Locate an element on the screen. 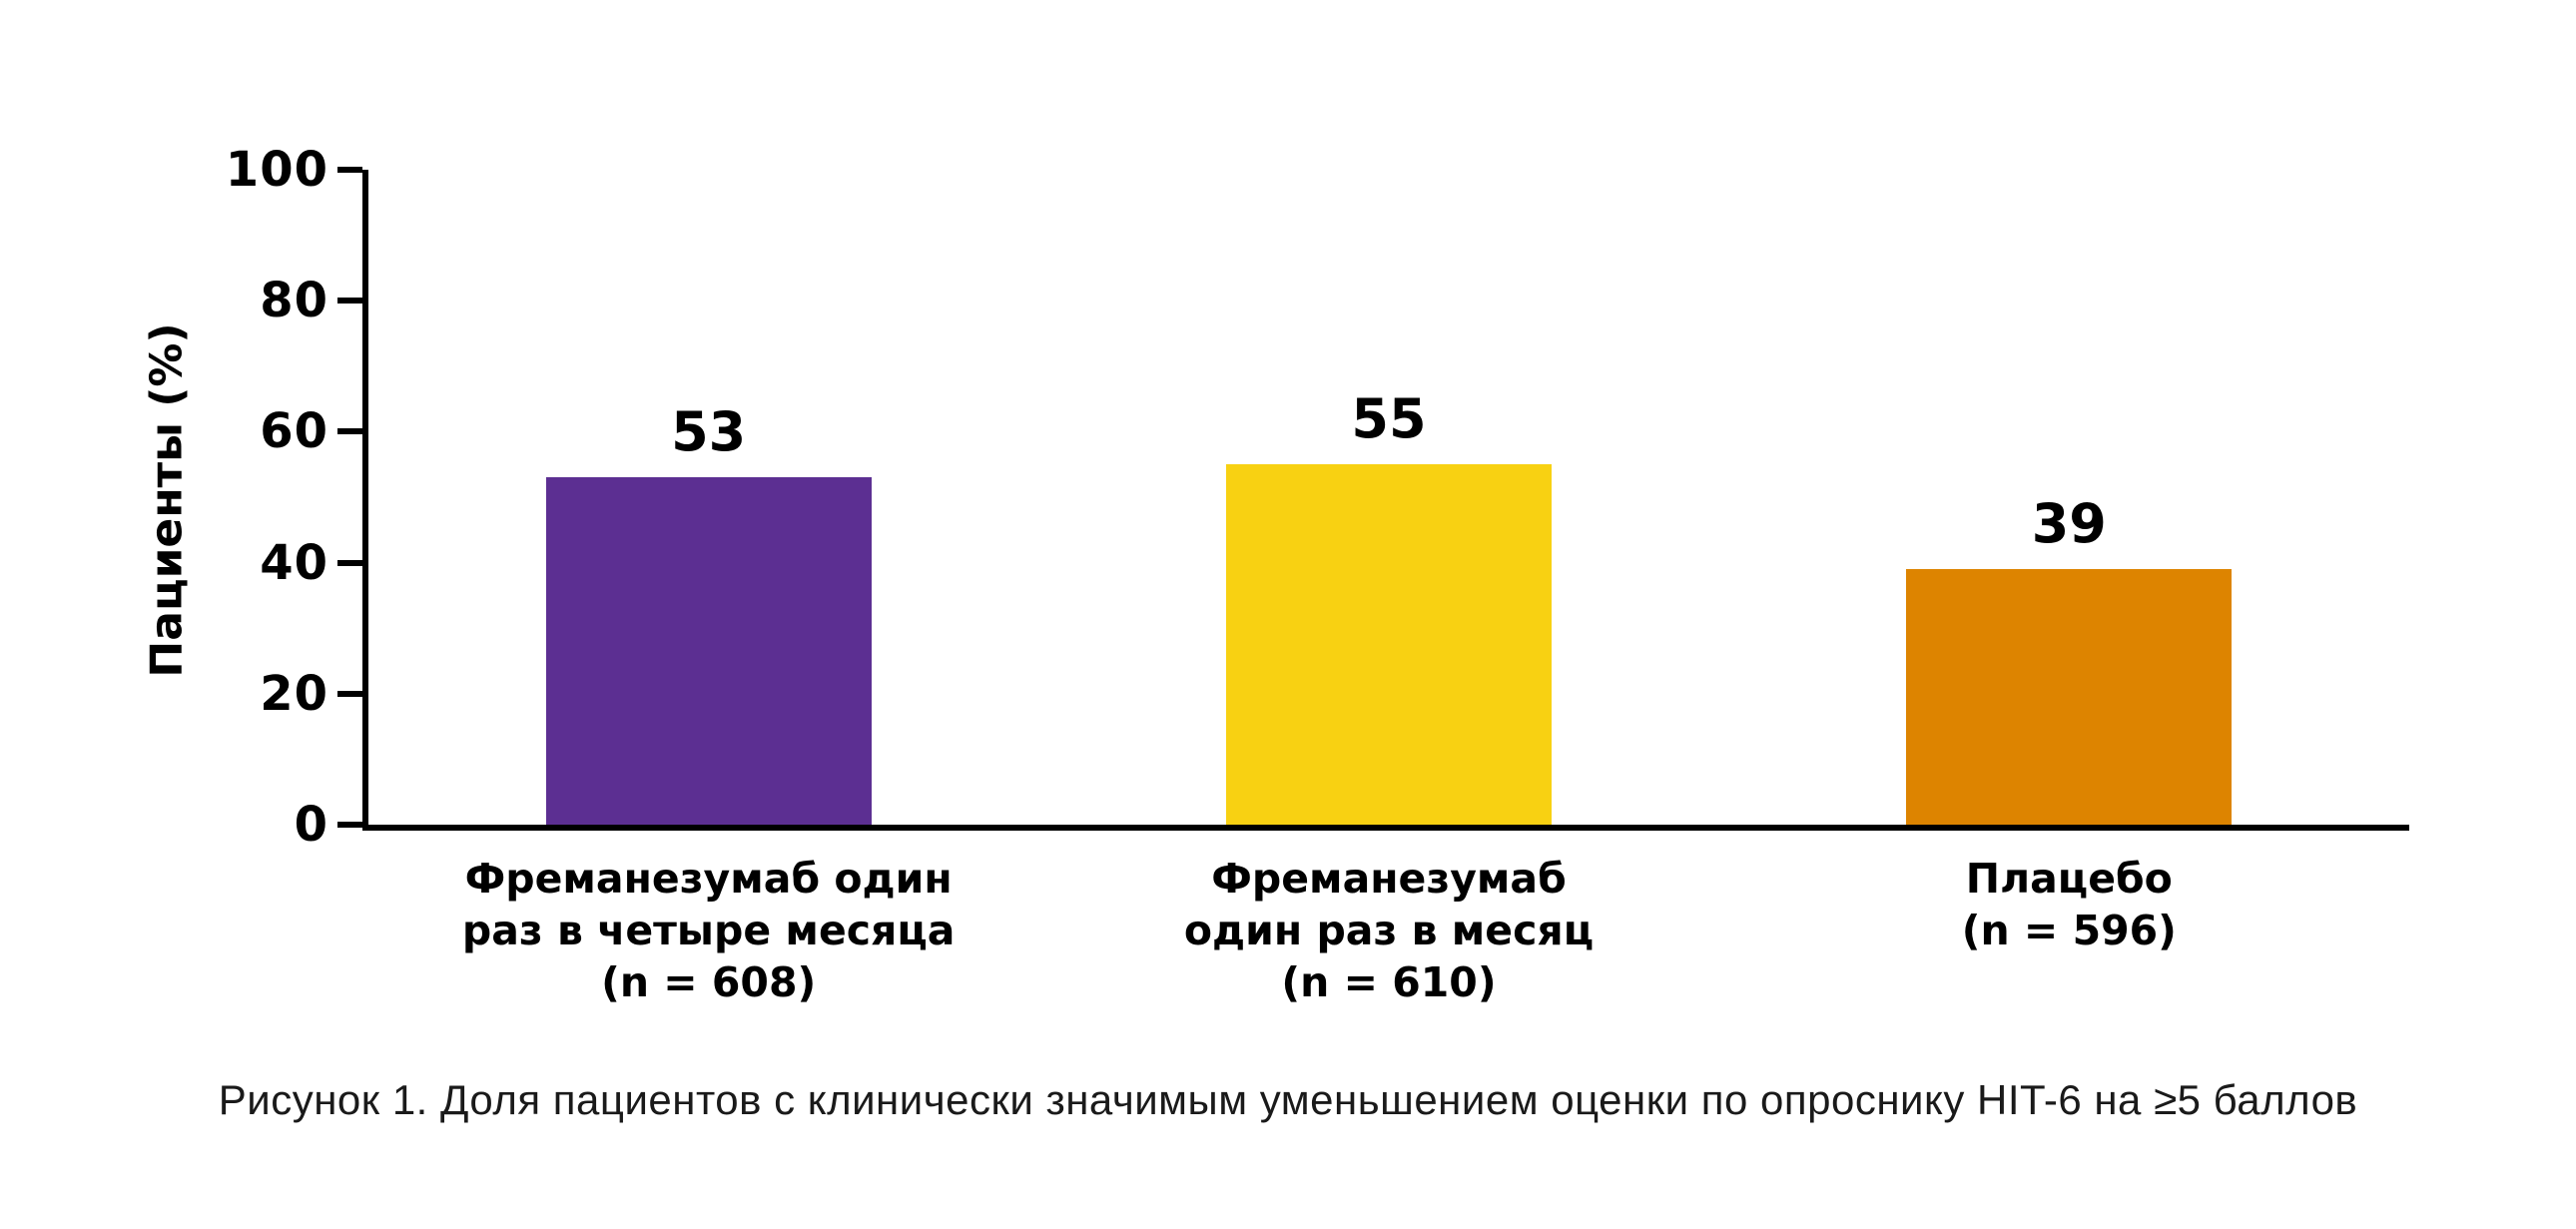 This screenshot has width=2576, height=1229. bar-value-label: 55 is located at coordinates (1389, 419).